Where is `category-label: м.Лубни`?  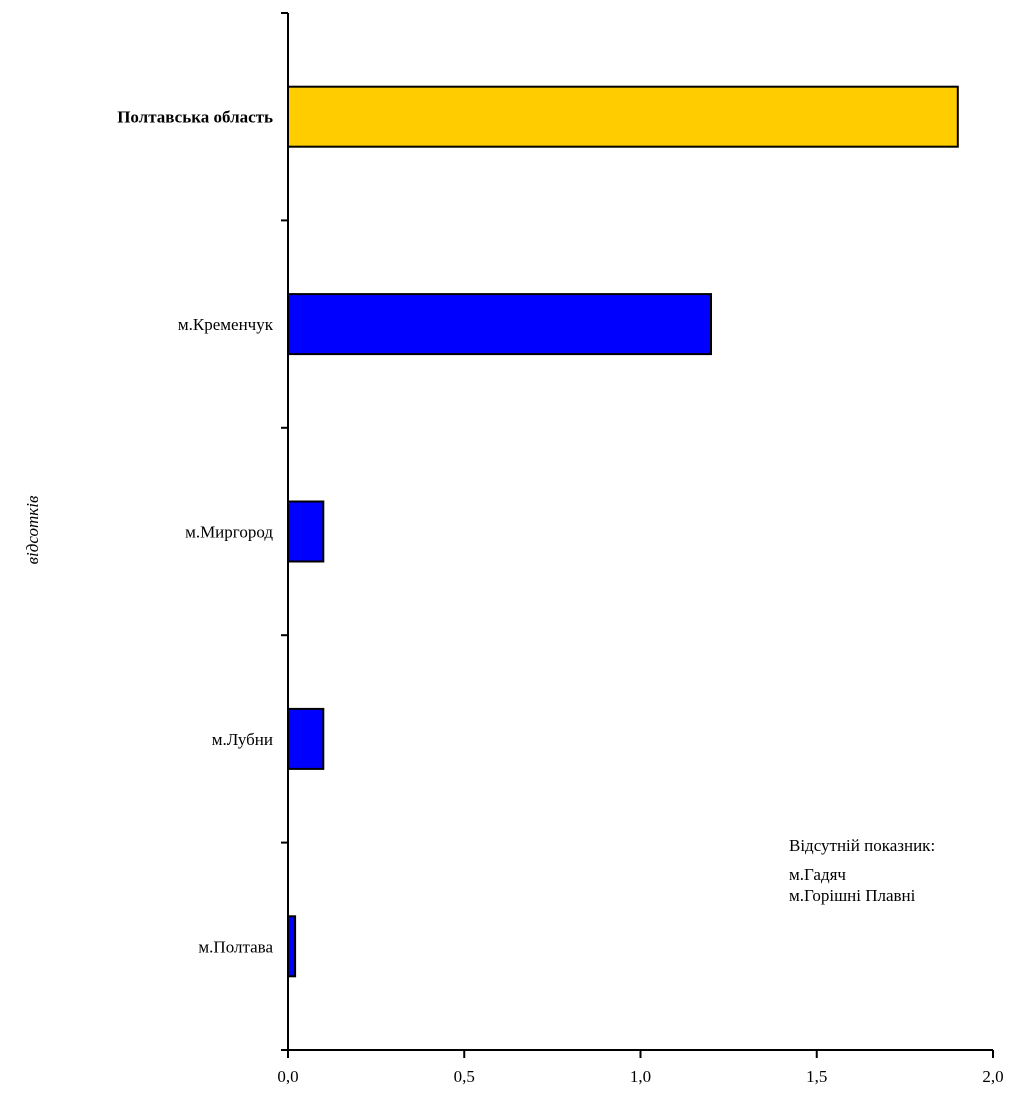
category-label: м.Лубни is located at coordinates (242, 739).